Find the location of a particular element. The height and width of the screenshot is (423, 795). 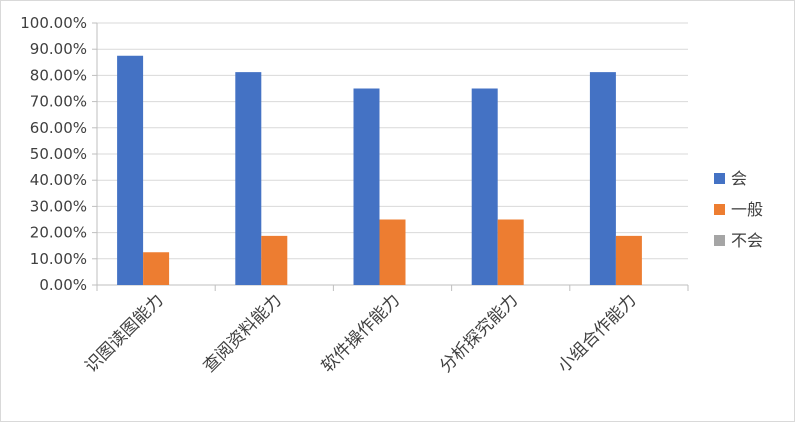

x-axis-category-label: 小组合作能力 is located at coordinates (597, 333).